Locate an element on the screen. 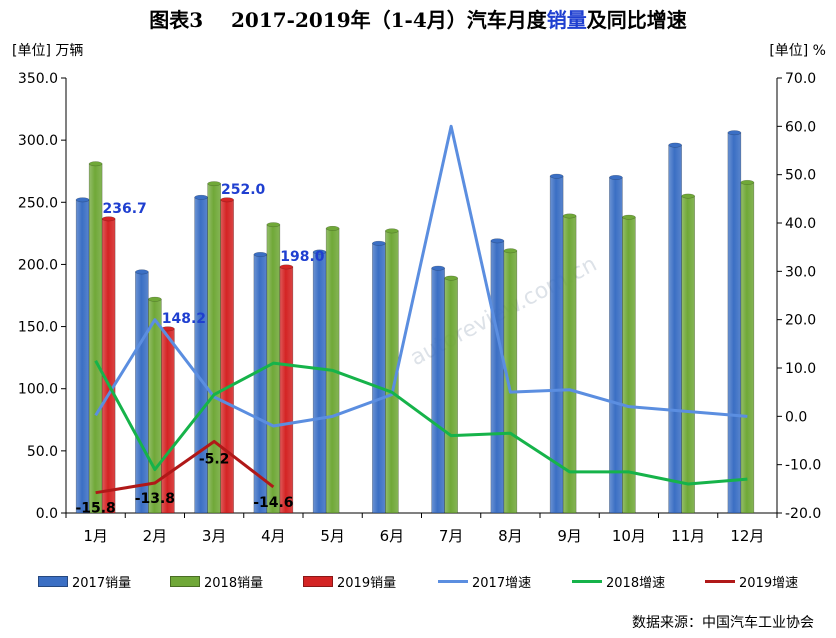 The image size is (836, 638). right-axis-tick-label: -20.0 is located at coordinates (803, 514).